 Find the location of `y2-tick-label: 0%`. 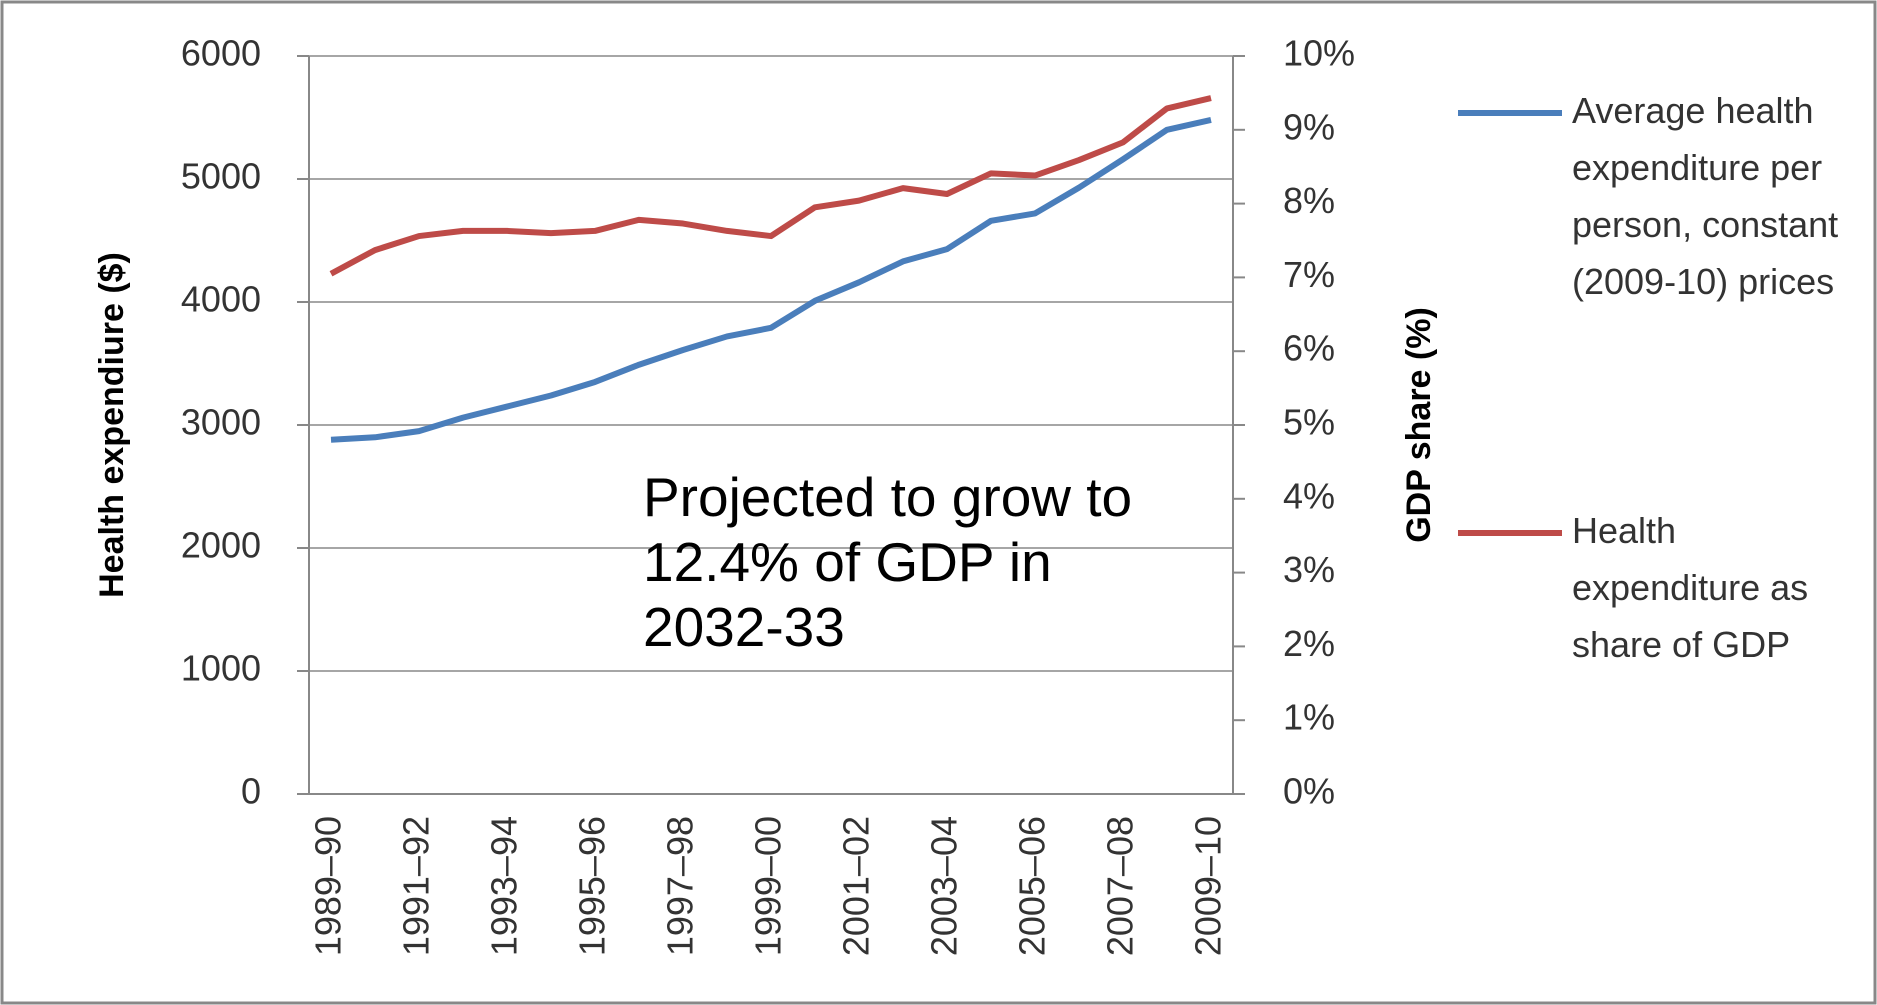

y2-tick-label: 0% is located at coordinates (1309, 791).